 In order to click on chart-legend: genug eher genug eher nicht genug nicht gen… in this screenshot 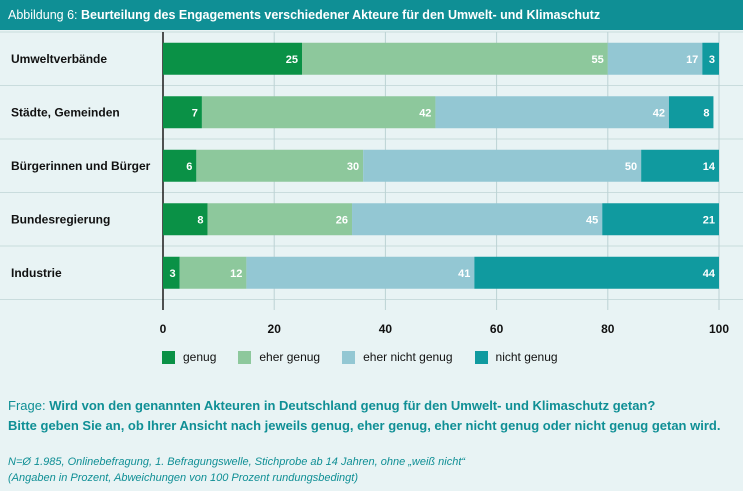, I will do `click(371, 357)`.